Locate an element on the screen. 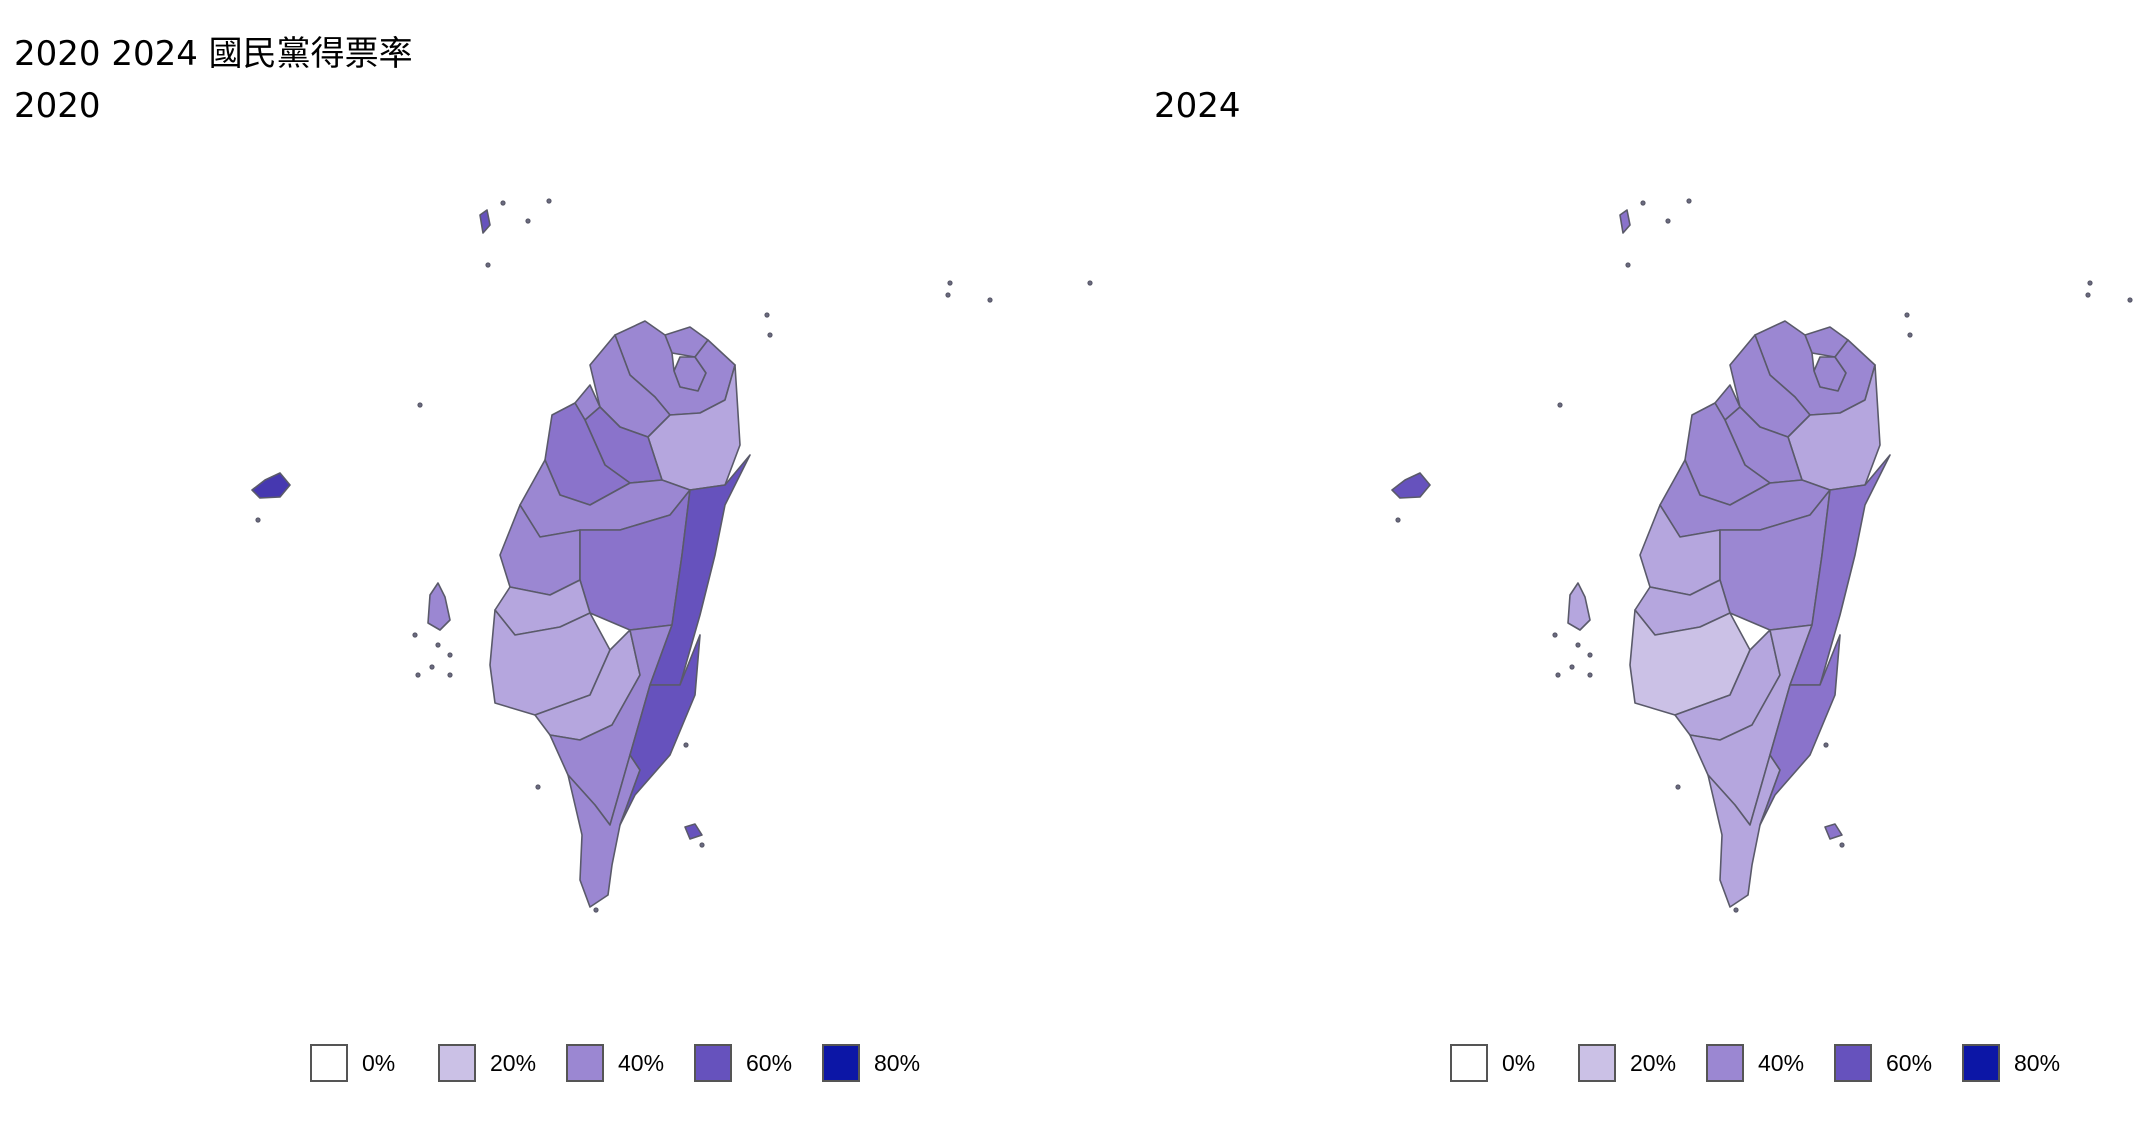 This screenshot has width=2134, height=1138. panel-title: 2020 is located at coordinates (57, 106).